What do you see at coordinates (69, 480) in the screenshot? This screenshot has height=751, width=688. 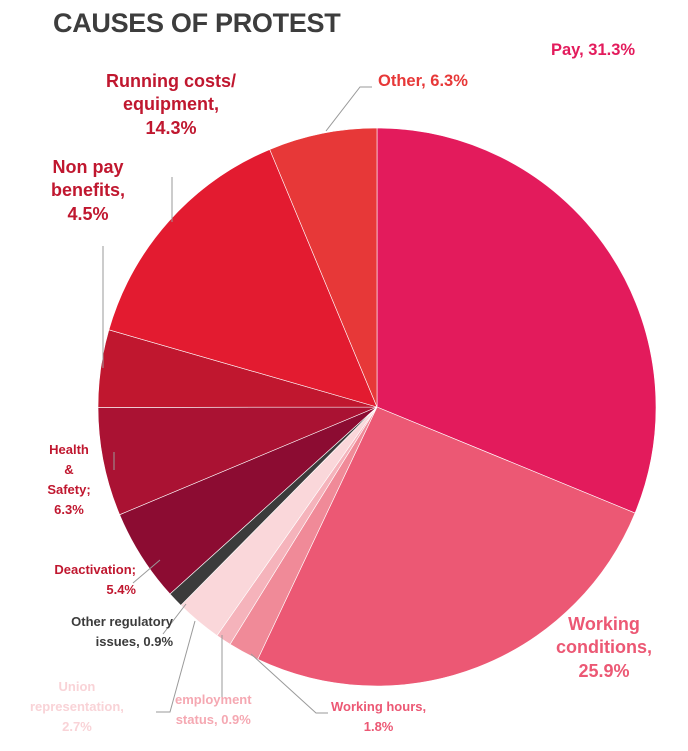 I see `label-health-safety: Health & Safety; 6.3%` at bounding box center [69, 480].